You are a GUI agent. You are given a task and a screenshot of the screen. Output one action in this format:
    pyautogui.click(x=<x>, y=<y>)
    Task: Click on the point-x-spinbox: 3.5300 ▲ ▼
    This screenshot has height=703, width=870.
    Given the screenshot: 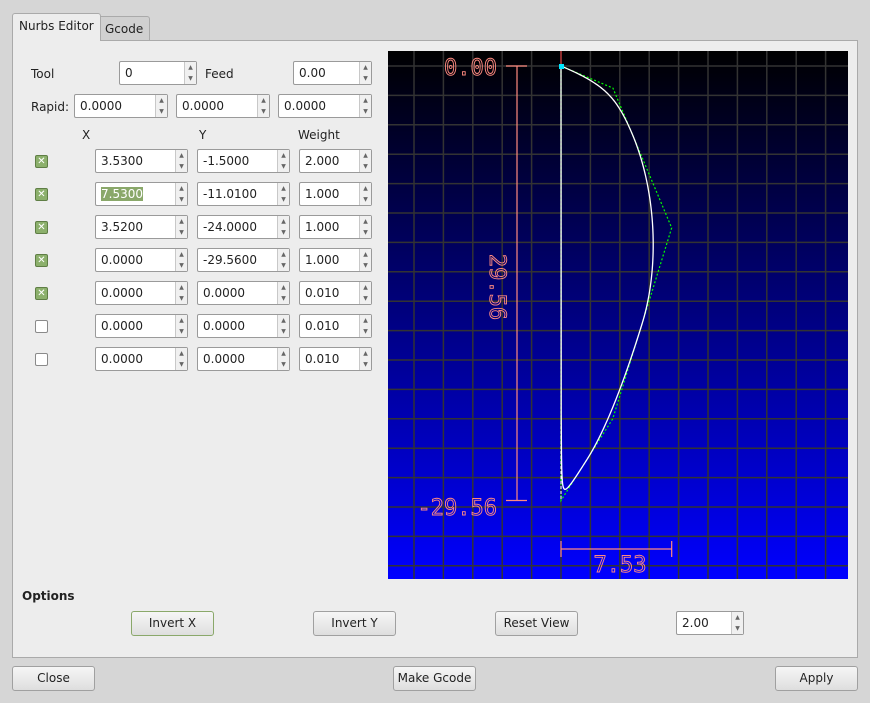 What is the action you would take?
    pyautogui.click(x=141, y=161)
    